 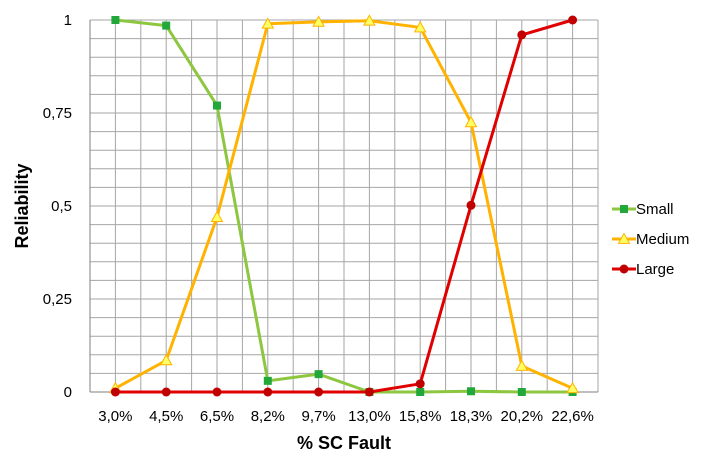 What do you see at coordinates (115, 416) in the screenshot?
I see `x-tick-label: 3,0%` at bounding box center [115, 416].